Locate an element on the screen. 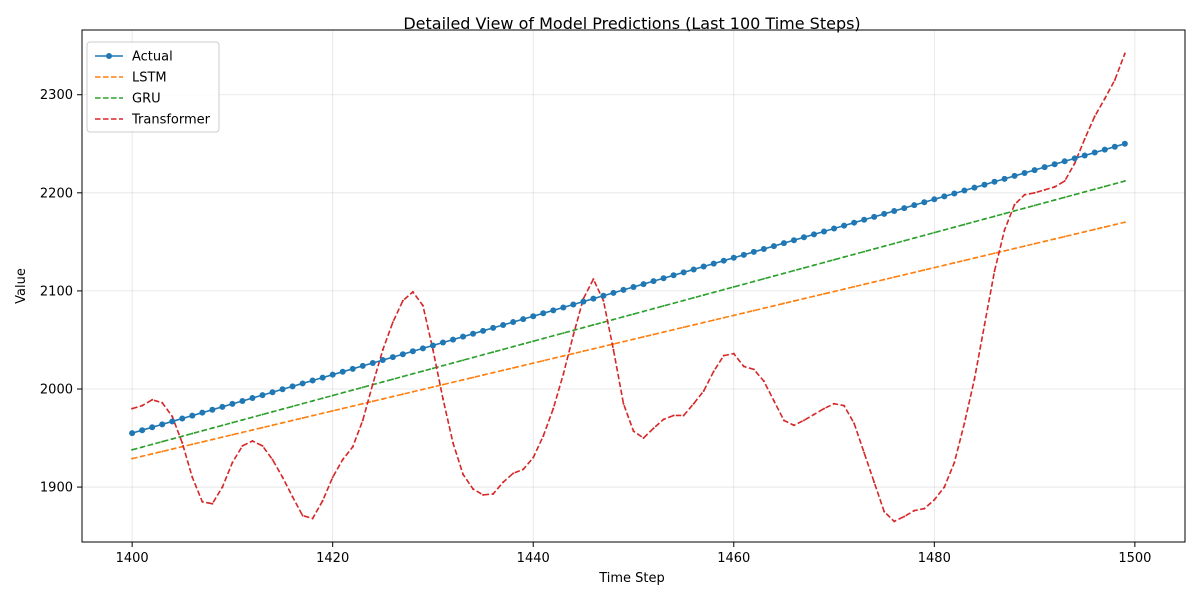  legend: Actual LSTM GRU Transformer is located at coordinates (153, 87).